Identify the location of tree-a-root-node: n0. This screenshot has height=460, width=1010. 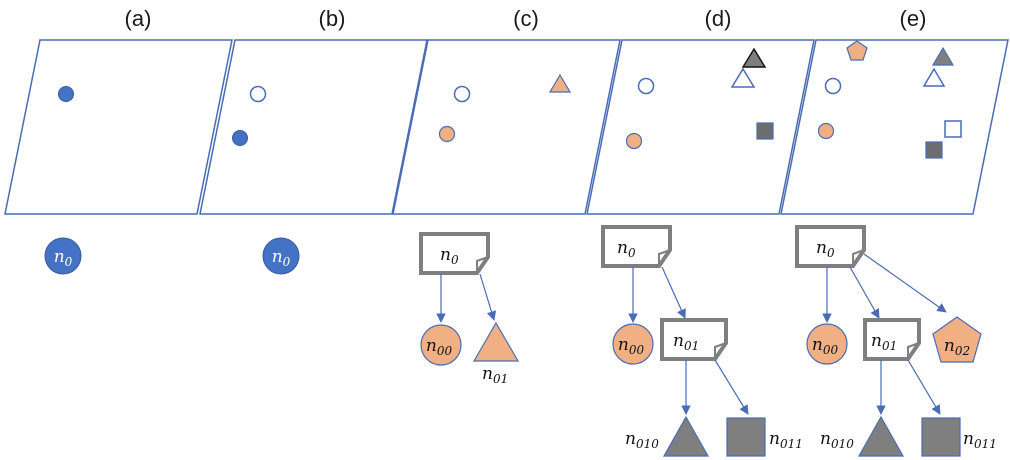
(63, 256).